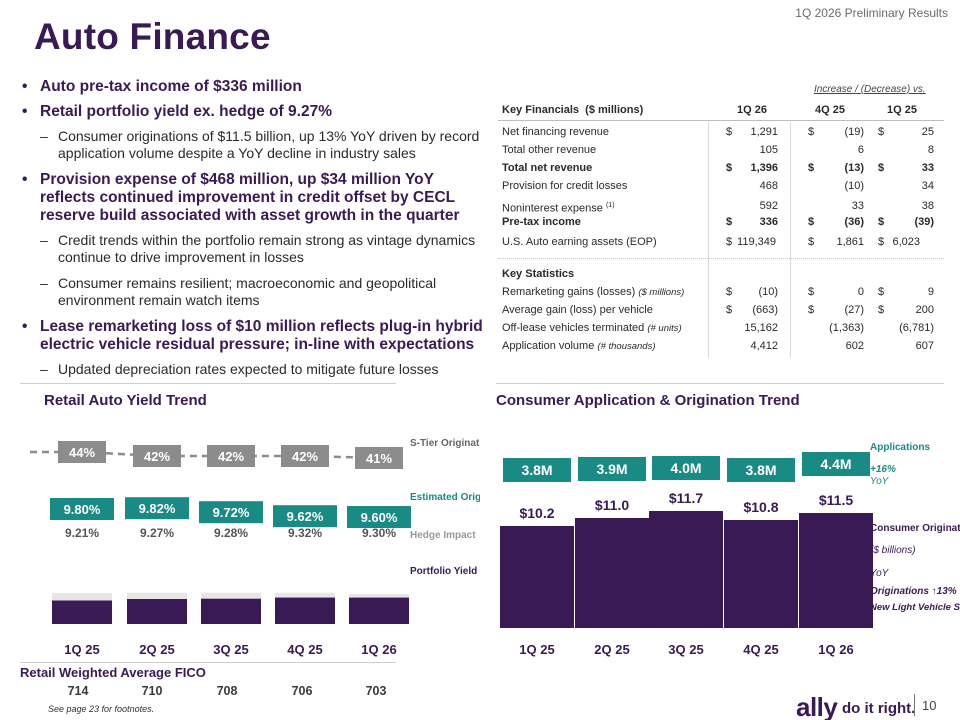 Image resolution: width=960 pixels, height=720 pixels. What do you see at coordinates (152, 691) in the screenshot?
I see `fico-2q25: 710` at bounding box center [152, 691].